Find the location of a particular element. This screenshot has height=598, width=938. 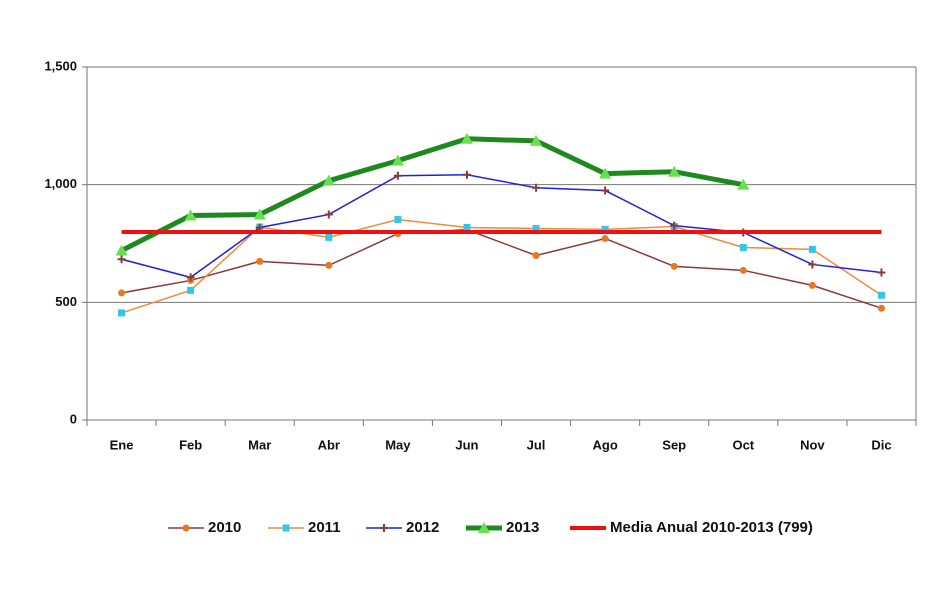

x-tick-label: Nov is located at coordinates (812, 444).